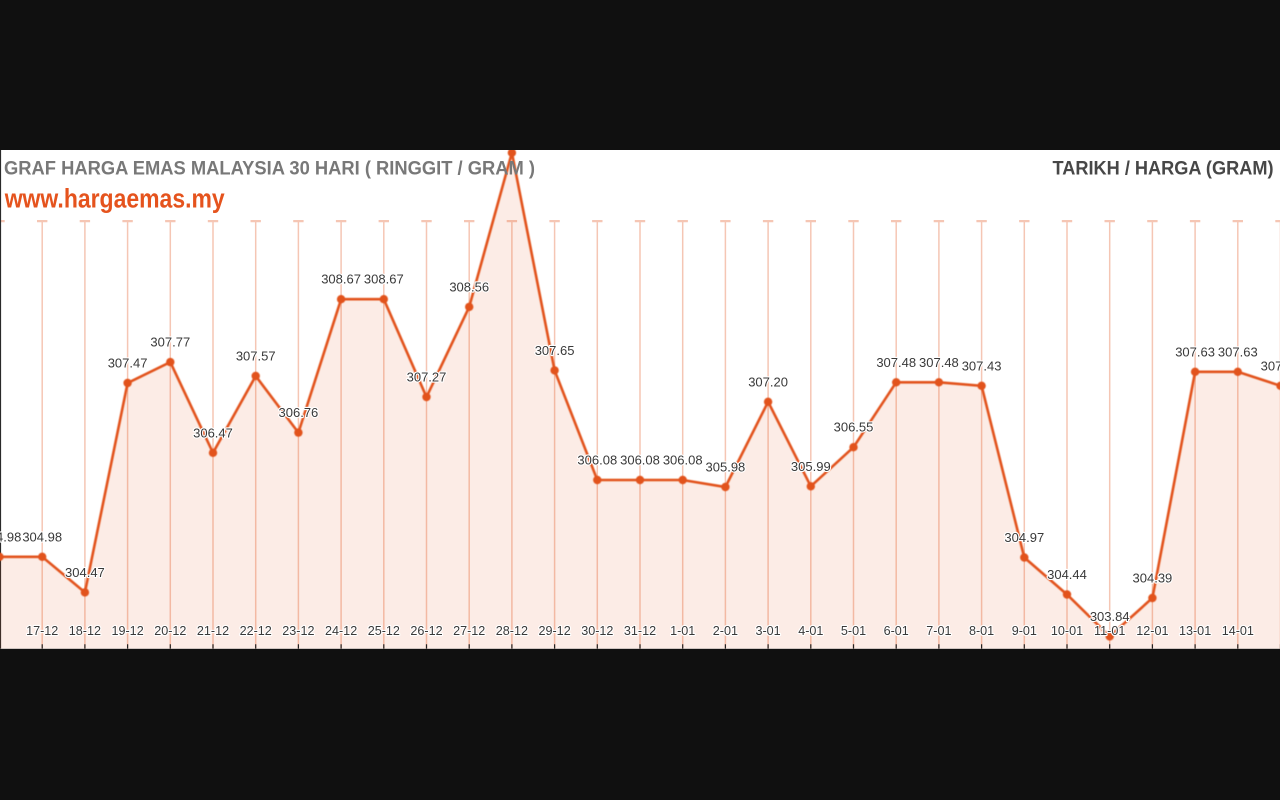 This screenshot has height=800, width=1280. What do you see at coordinates (810, 631) in the screenshot?
I see `svg-text: 4-01` at bounding box center [810, 631].